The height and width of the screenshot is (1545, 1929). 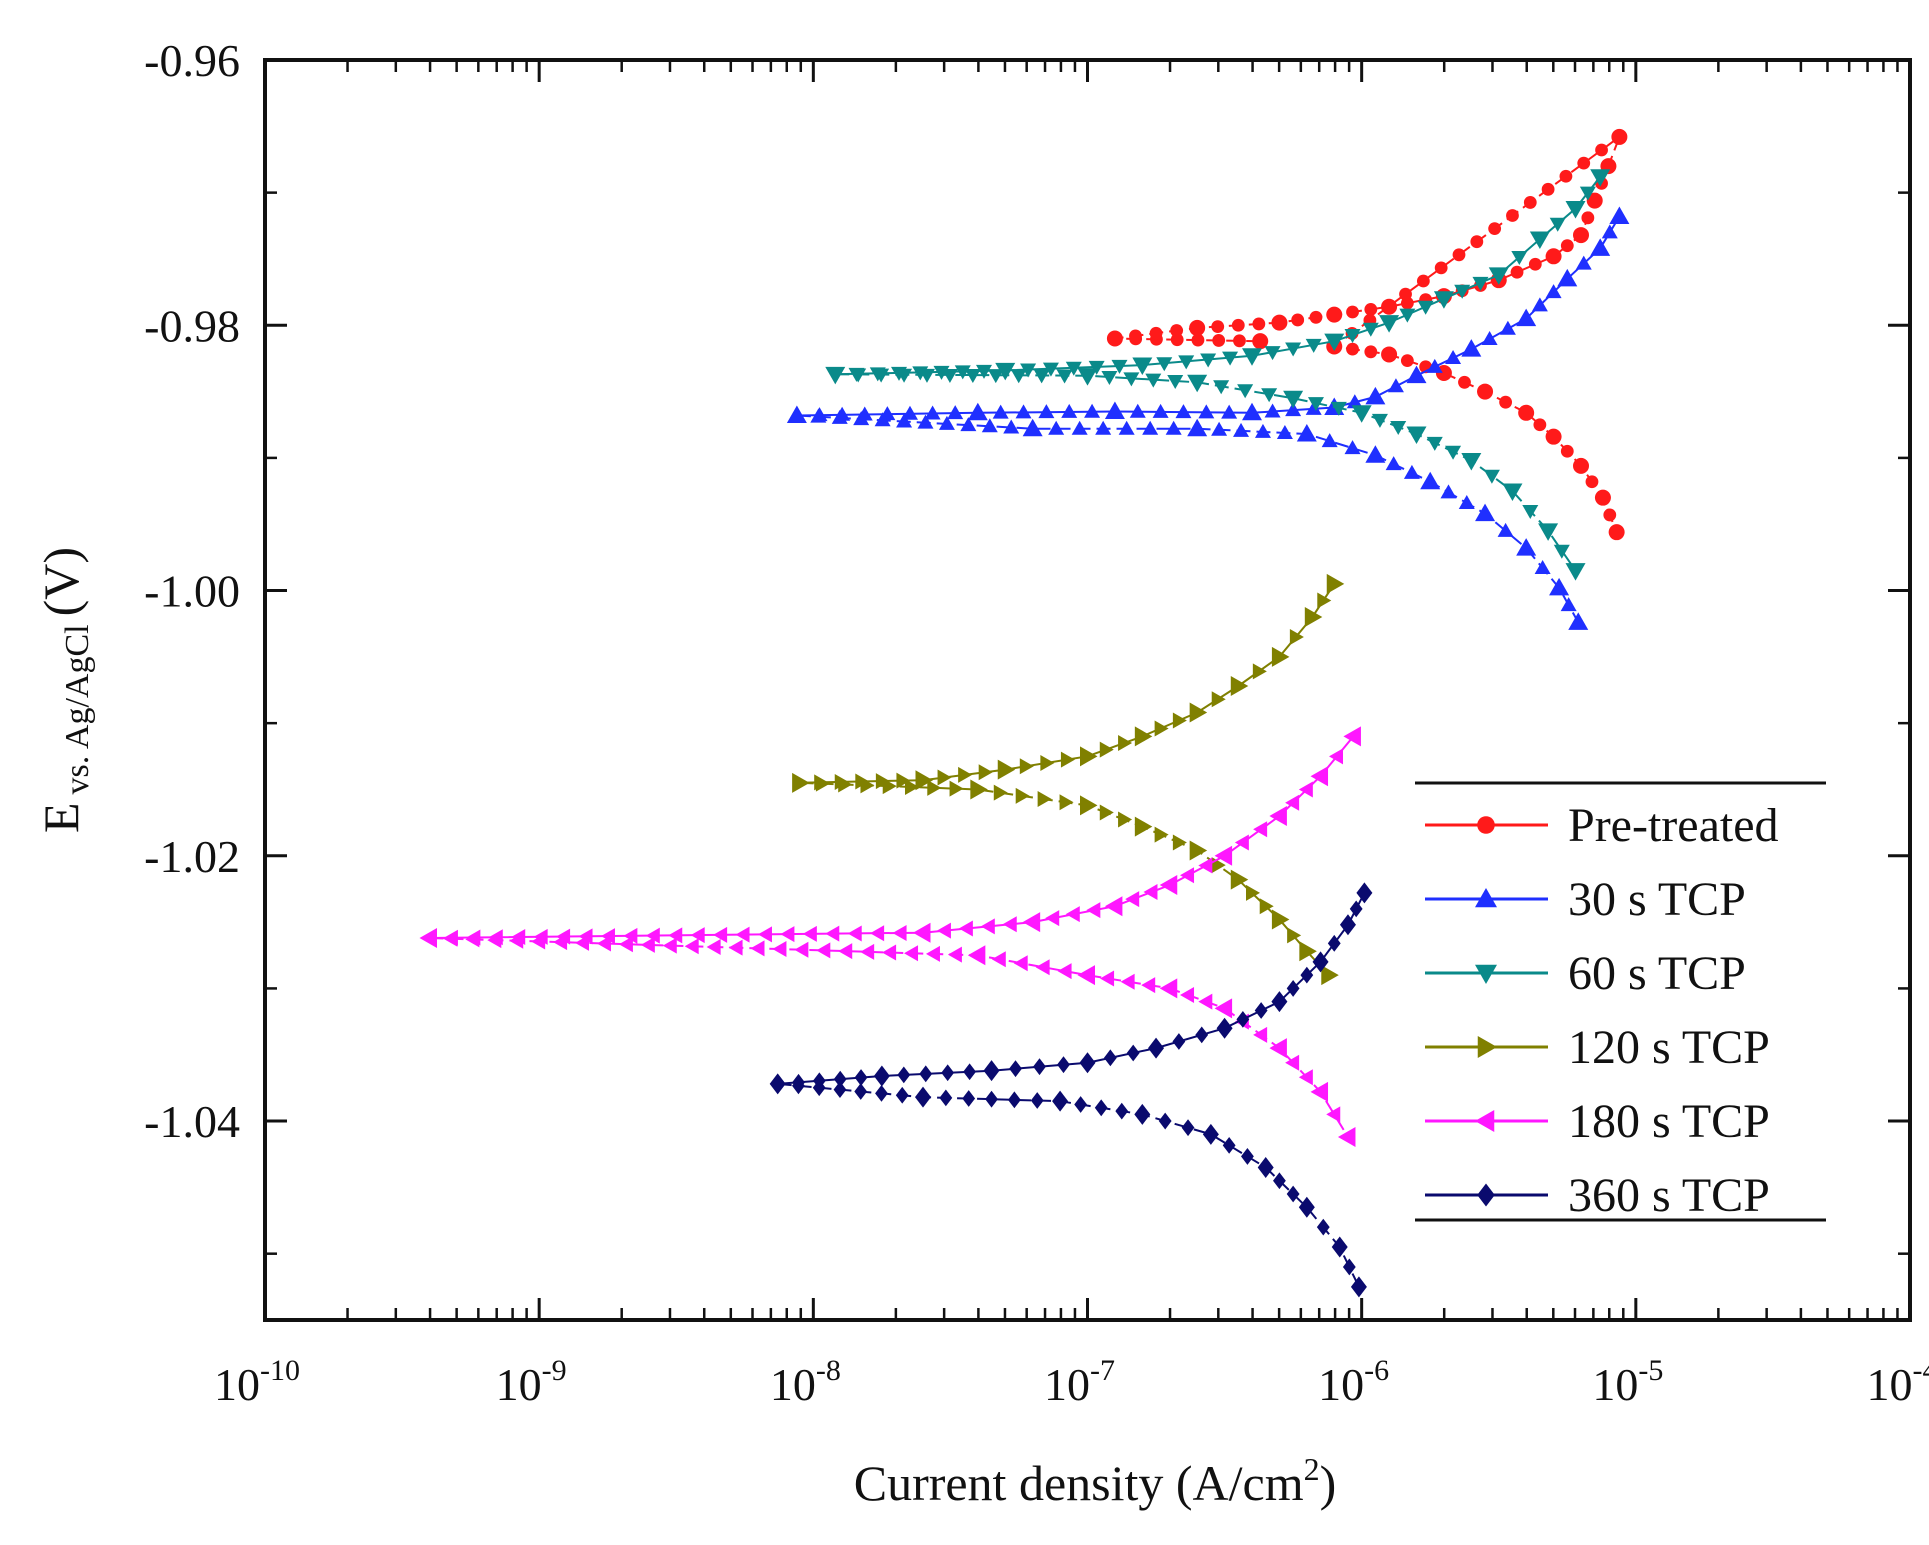 I want to click on x-axis-title-close: ), so click(x=1328, y=1483).